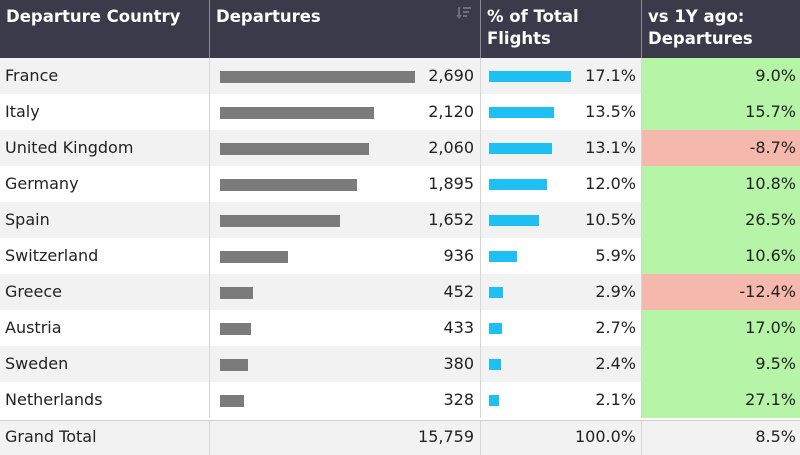 The width and height of the screenshot is (800, 455). Describe the element at coordinates (561, 184) in the screenshot. I see `share-cell: 12.0%` at that location.